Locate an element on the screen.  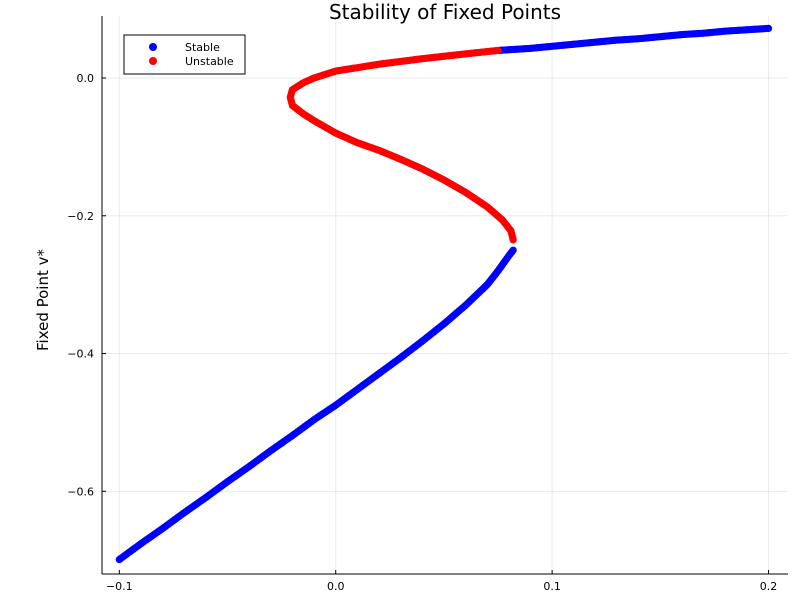
x-tick-label: 0.0 is located at coordinates (336, 586).